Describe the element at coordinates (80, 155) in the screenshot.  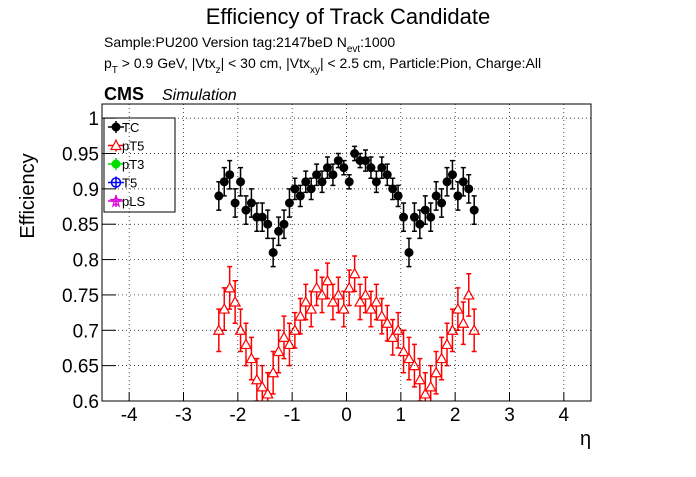
I see `y-tick-label: 0.95` at that location.